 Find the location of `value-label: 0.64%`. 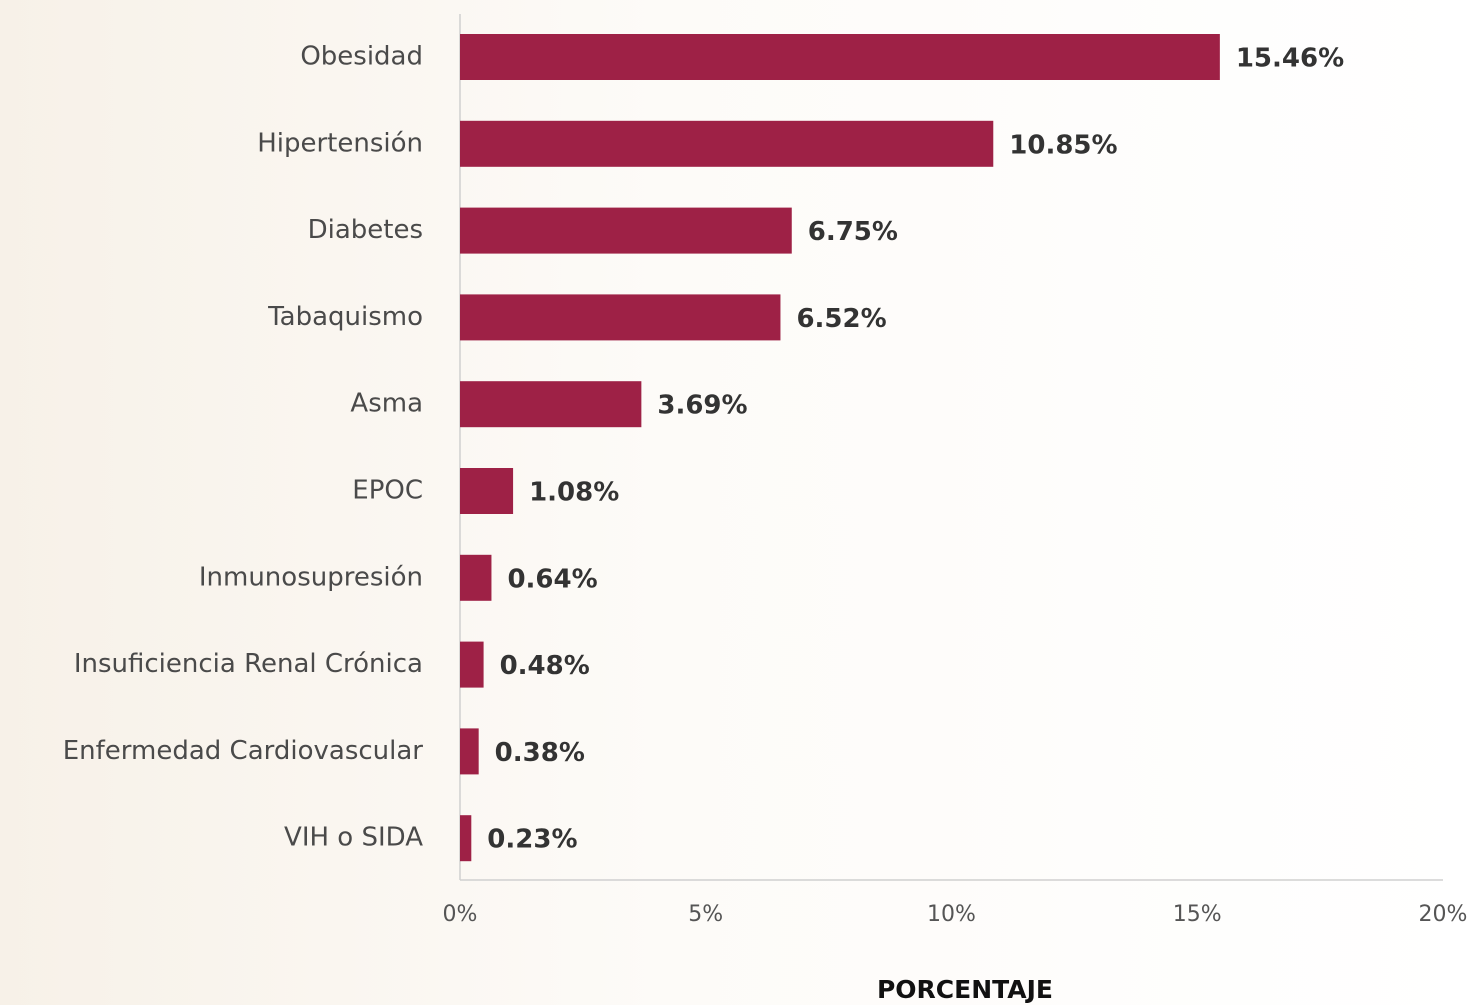

value-label: 0.64% is located at coordinates (552, 579).